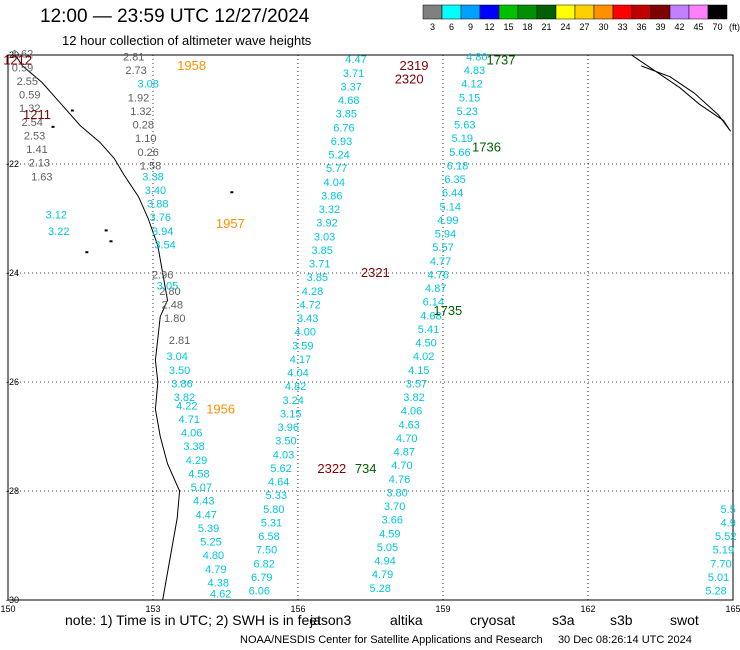 This screenshot has height=650, width=740. Describe the element at coordinates (725, 537) in the screenshot. I see `wave-height-value: 5.52` at that location.